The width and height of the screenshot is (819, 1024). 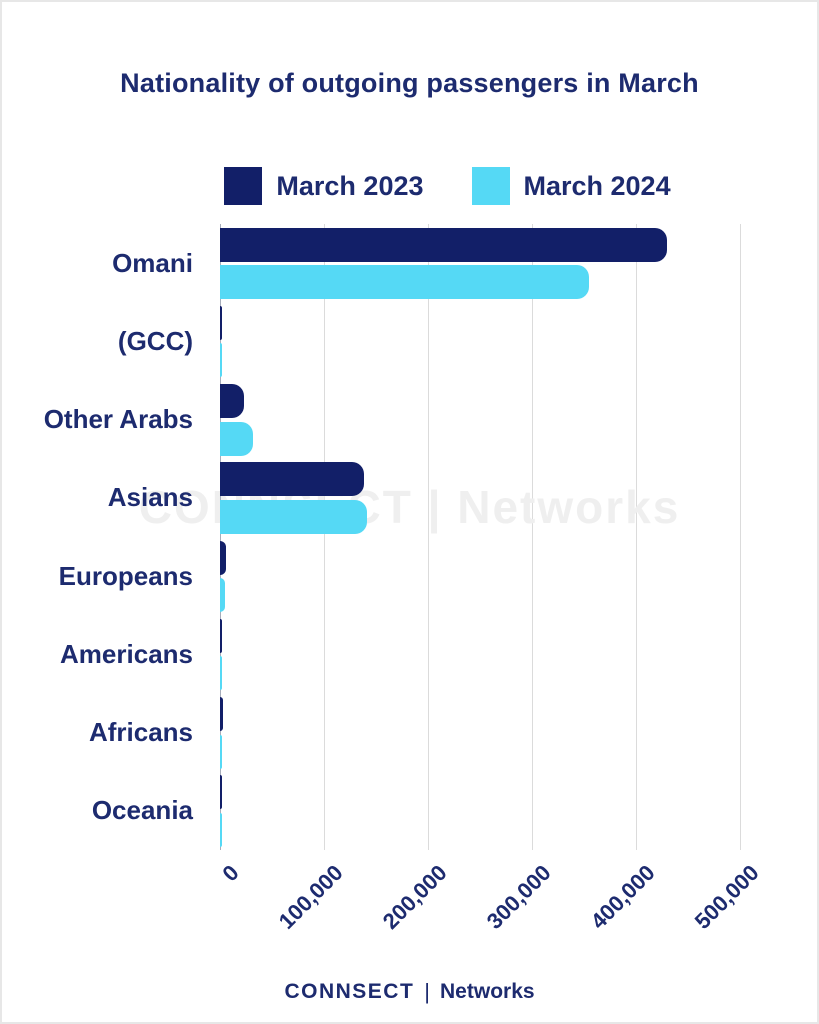 I want to click on category-label-other-arabs: Other Arabs, so click(x=118, y=419).